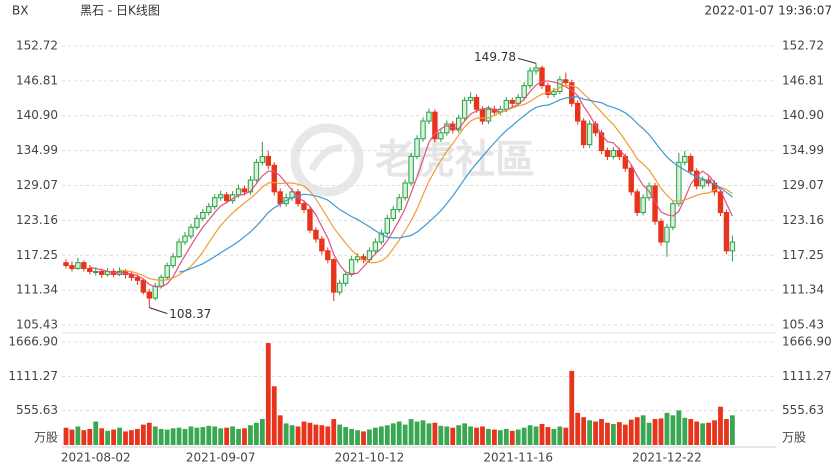 Image resolution: width=840 pixels, height=470 pixels. I want to click on watermark: 老虎社區, so click(412, 160).